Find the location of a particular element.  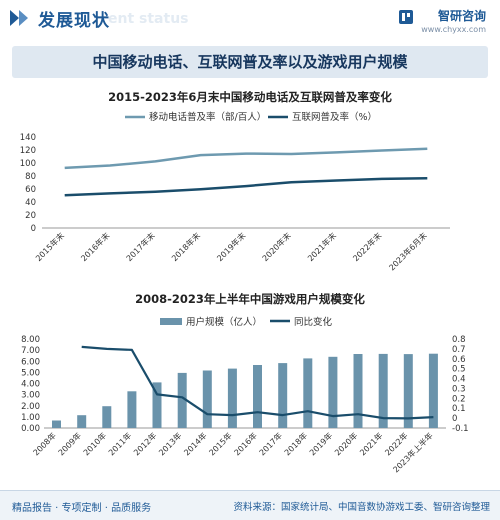

chart1-x-tick: 2021年末 is located at coordinates (321, 246).